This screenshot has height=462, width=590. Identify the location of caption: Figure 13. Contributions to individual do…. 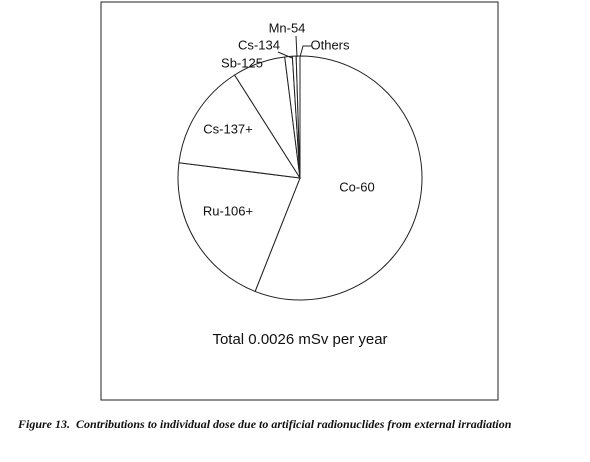
(300, 424).